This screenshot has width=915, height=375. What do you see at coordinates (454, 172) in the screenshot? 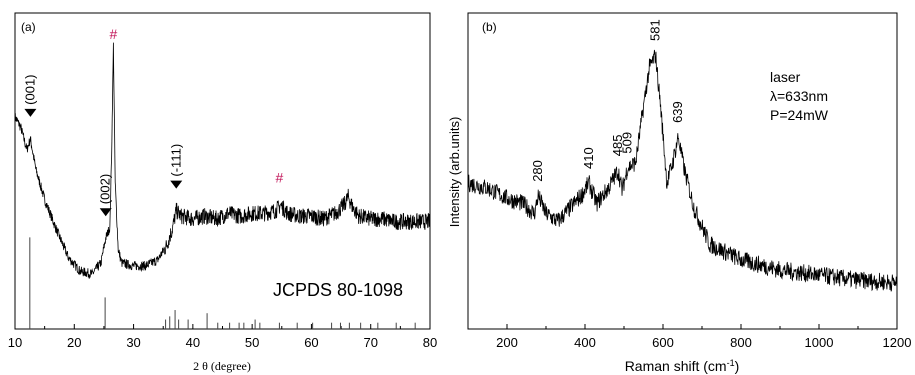
I see `panel-b-y-axis-label: Intensity (arb.units)` at bounding box center [454, 172].